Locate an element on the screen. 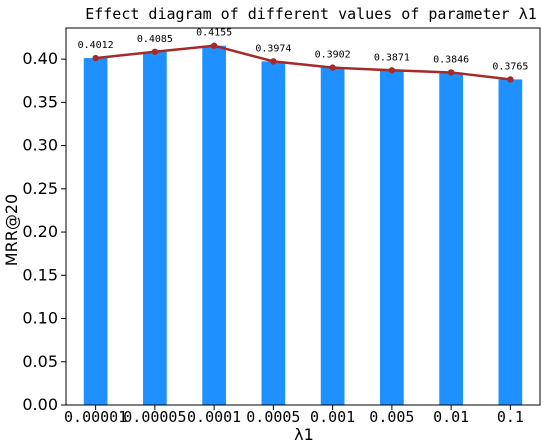  data-label: 0.3765 is located at coordinates (510, 66).